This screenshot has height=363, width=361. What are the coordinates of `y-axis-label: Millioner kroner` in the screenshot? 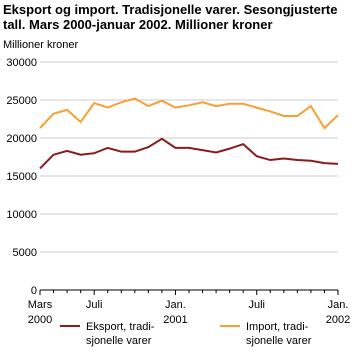 It's located at (41, 45).